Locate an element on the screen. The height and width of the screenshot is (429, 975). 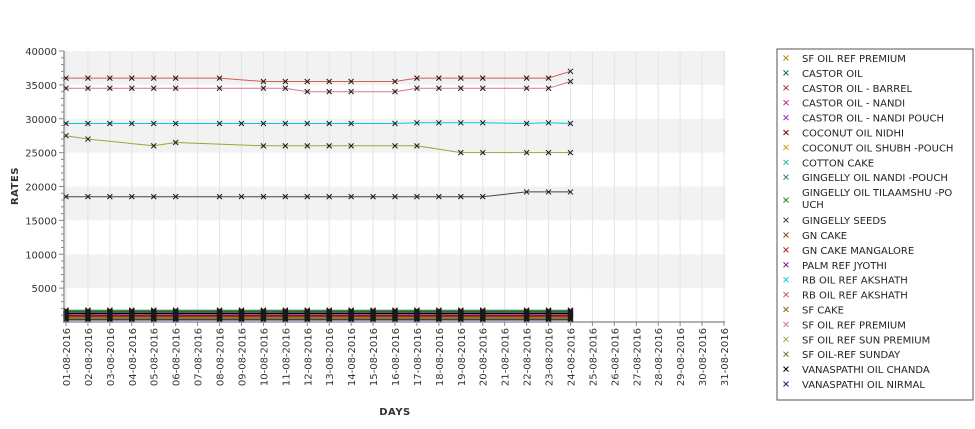
legend-item: COTTON CAKE is located at coordinates (828, 163).